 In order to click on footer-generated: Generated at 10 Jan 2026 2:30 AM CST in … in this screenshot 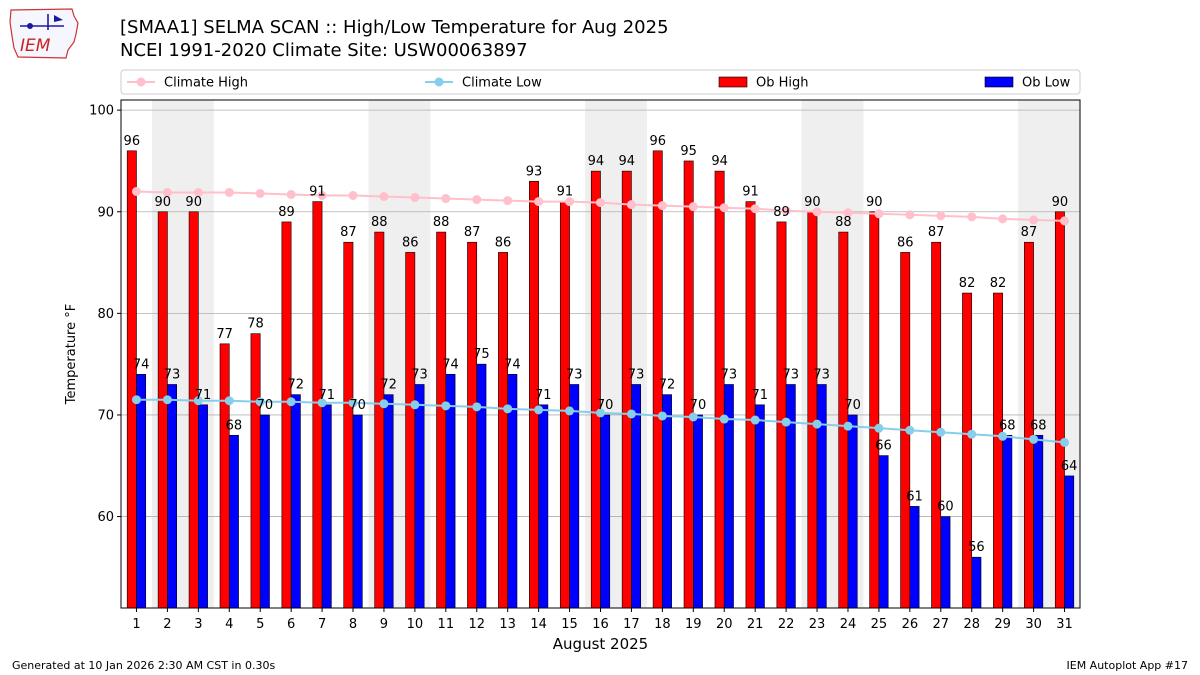, I will do `click(144, 665)`.